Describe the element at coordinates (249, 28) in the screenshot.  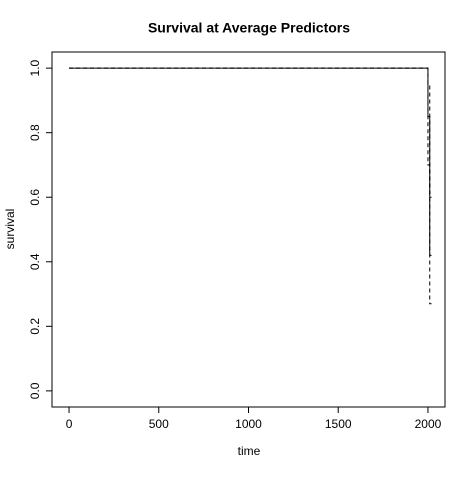
I see `chart-title: Survival at Average Predictors` at that location.